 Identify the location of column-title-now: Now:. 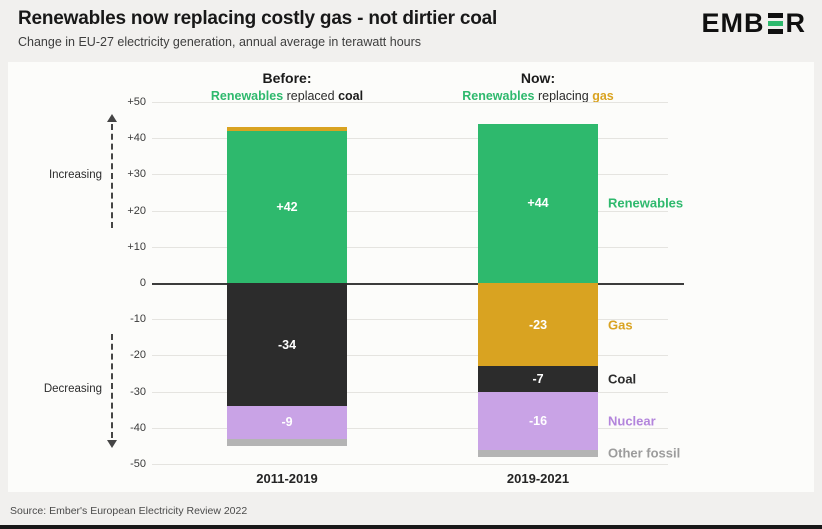
(538, 78).